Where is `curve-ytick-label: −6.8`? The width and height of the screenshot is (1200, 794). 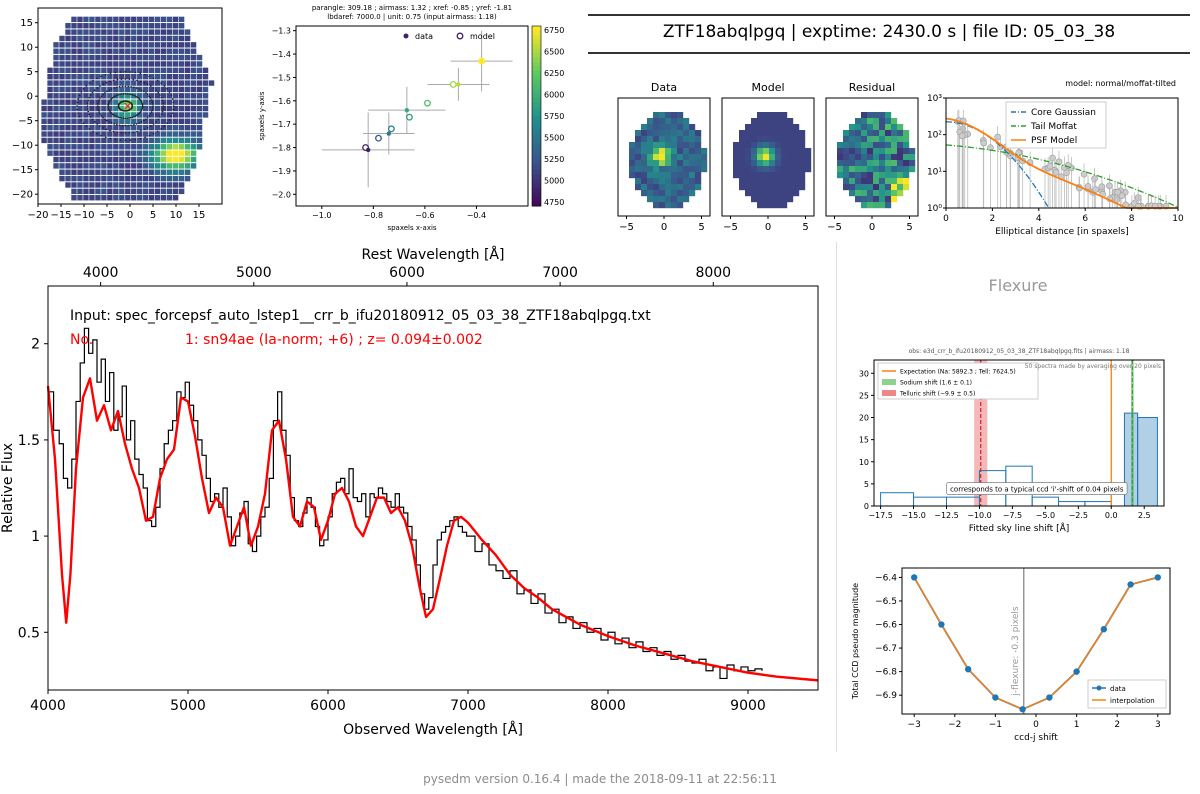
curve-ytick-label: −6.8 is located at coordinates (886, 673).